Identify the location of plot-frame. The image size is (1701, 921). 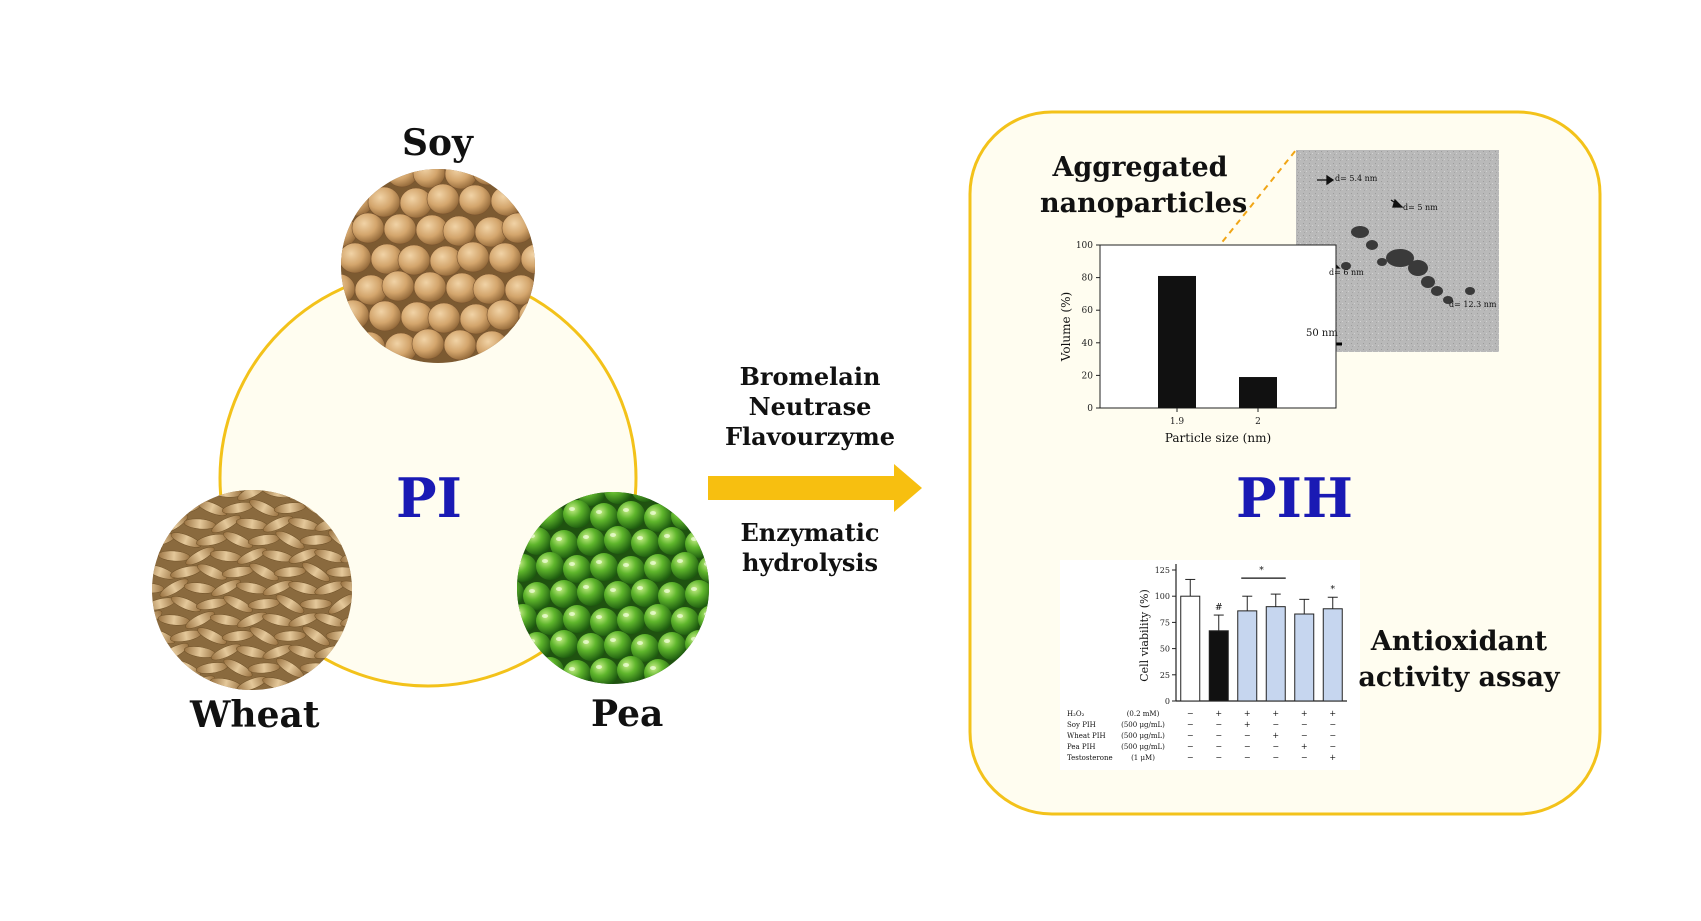
(1218, 326).